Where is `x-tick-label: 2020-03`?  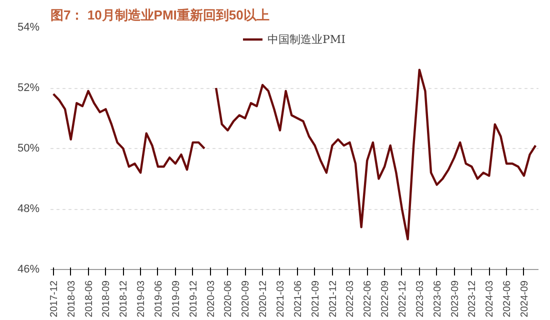 x-tick-label: 2020-03 is located at coordinates (211, 299).